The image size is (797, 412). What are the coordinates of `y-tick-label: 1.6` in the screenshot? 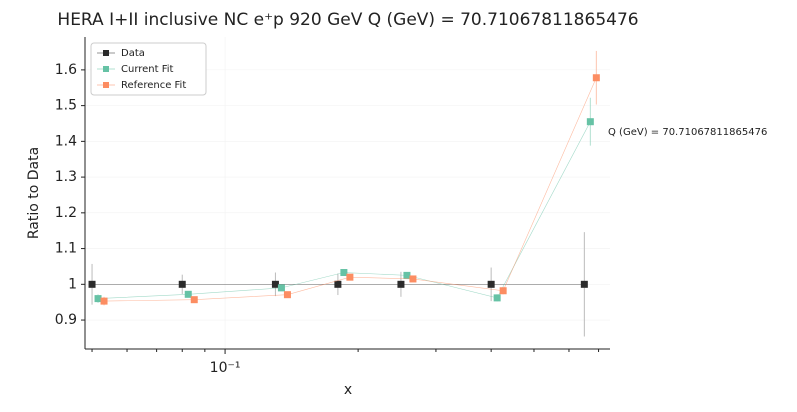 It's located at (66, 70).